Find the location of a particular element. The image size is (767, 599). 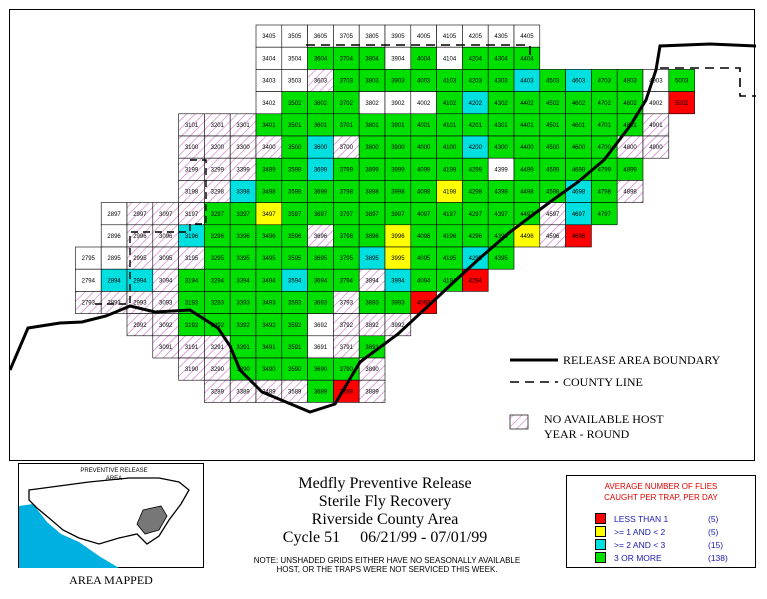

grid-cell-label: 3190 is located at coordinates (192, 370).